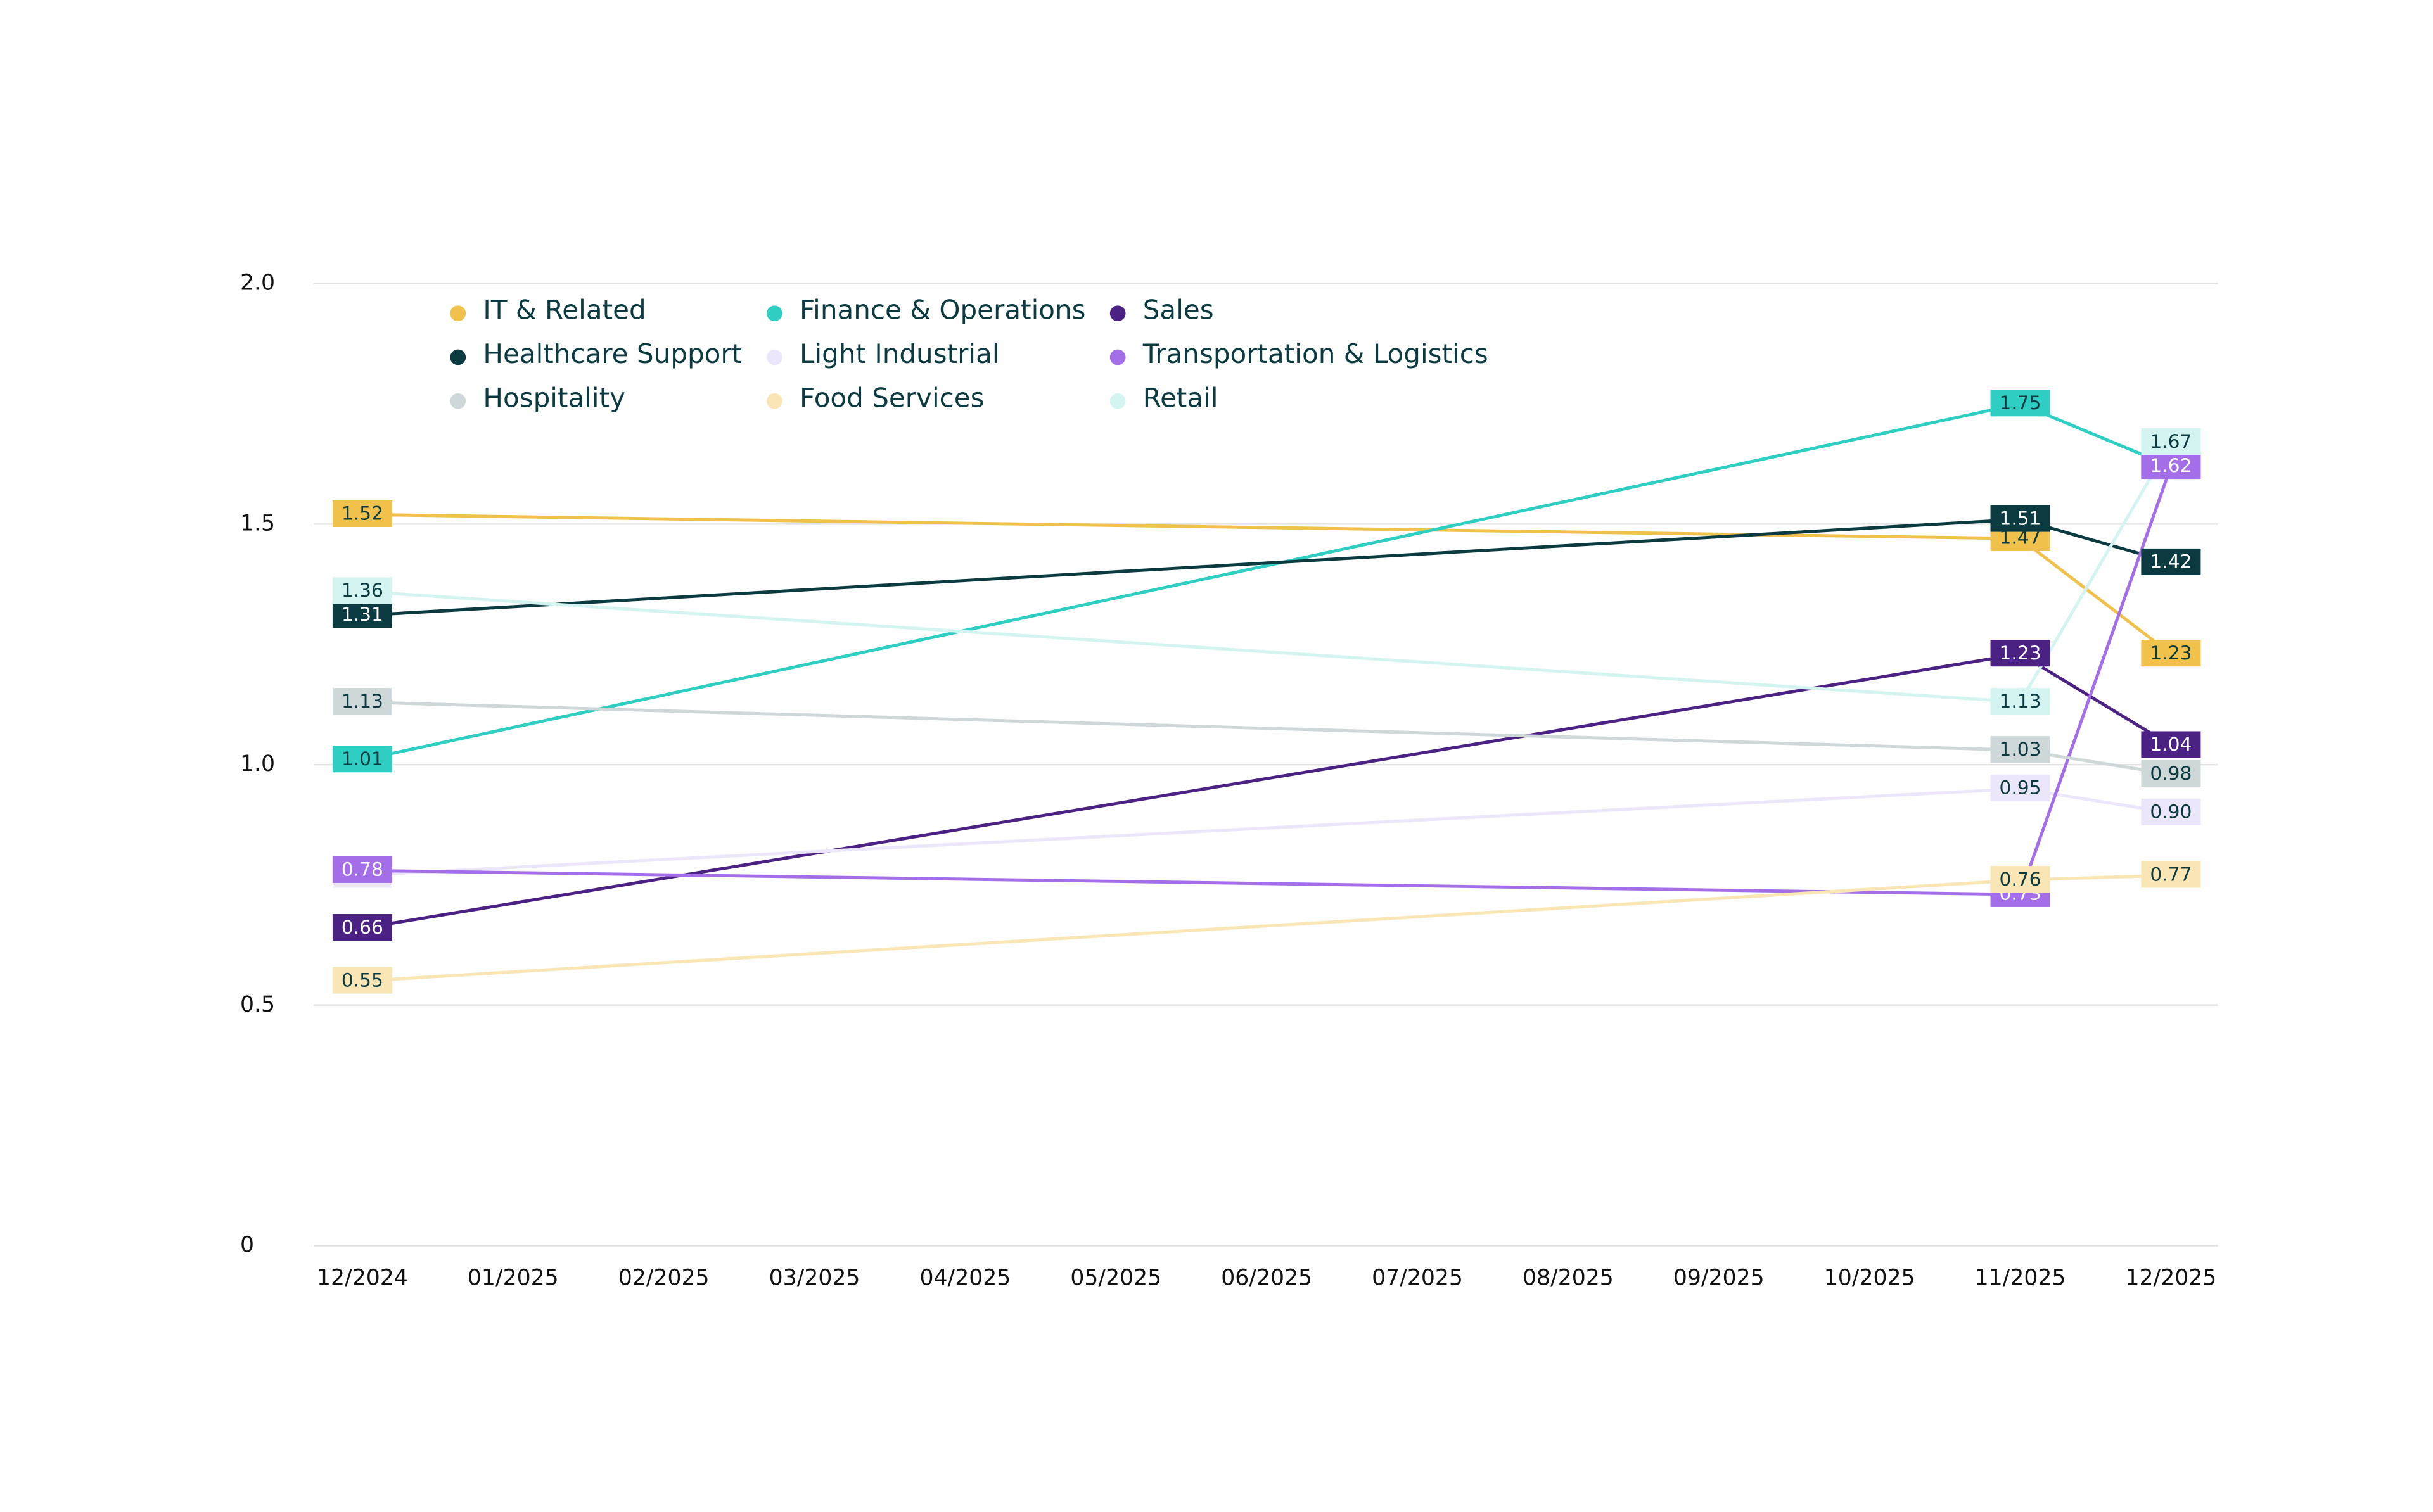 The width and height of the screenshot is (2433, 1512). I want to click on legend-label: Healthcare Support, so click(612, 353).